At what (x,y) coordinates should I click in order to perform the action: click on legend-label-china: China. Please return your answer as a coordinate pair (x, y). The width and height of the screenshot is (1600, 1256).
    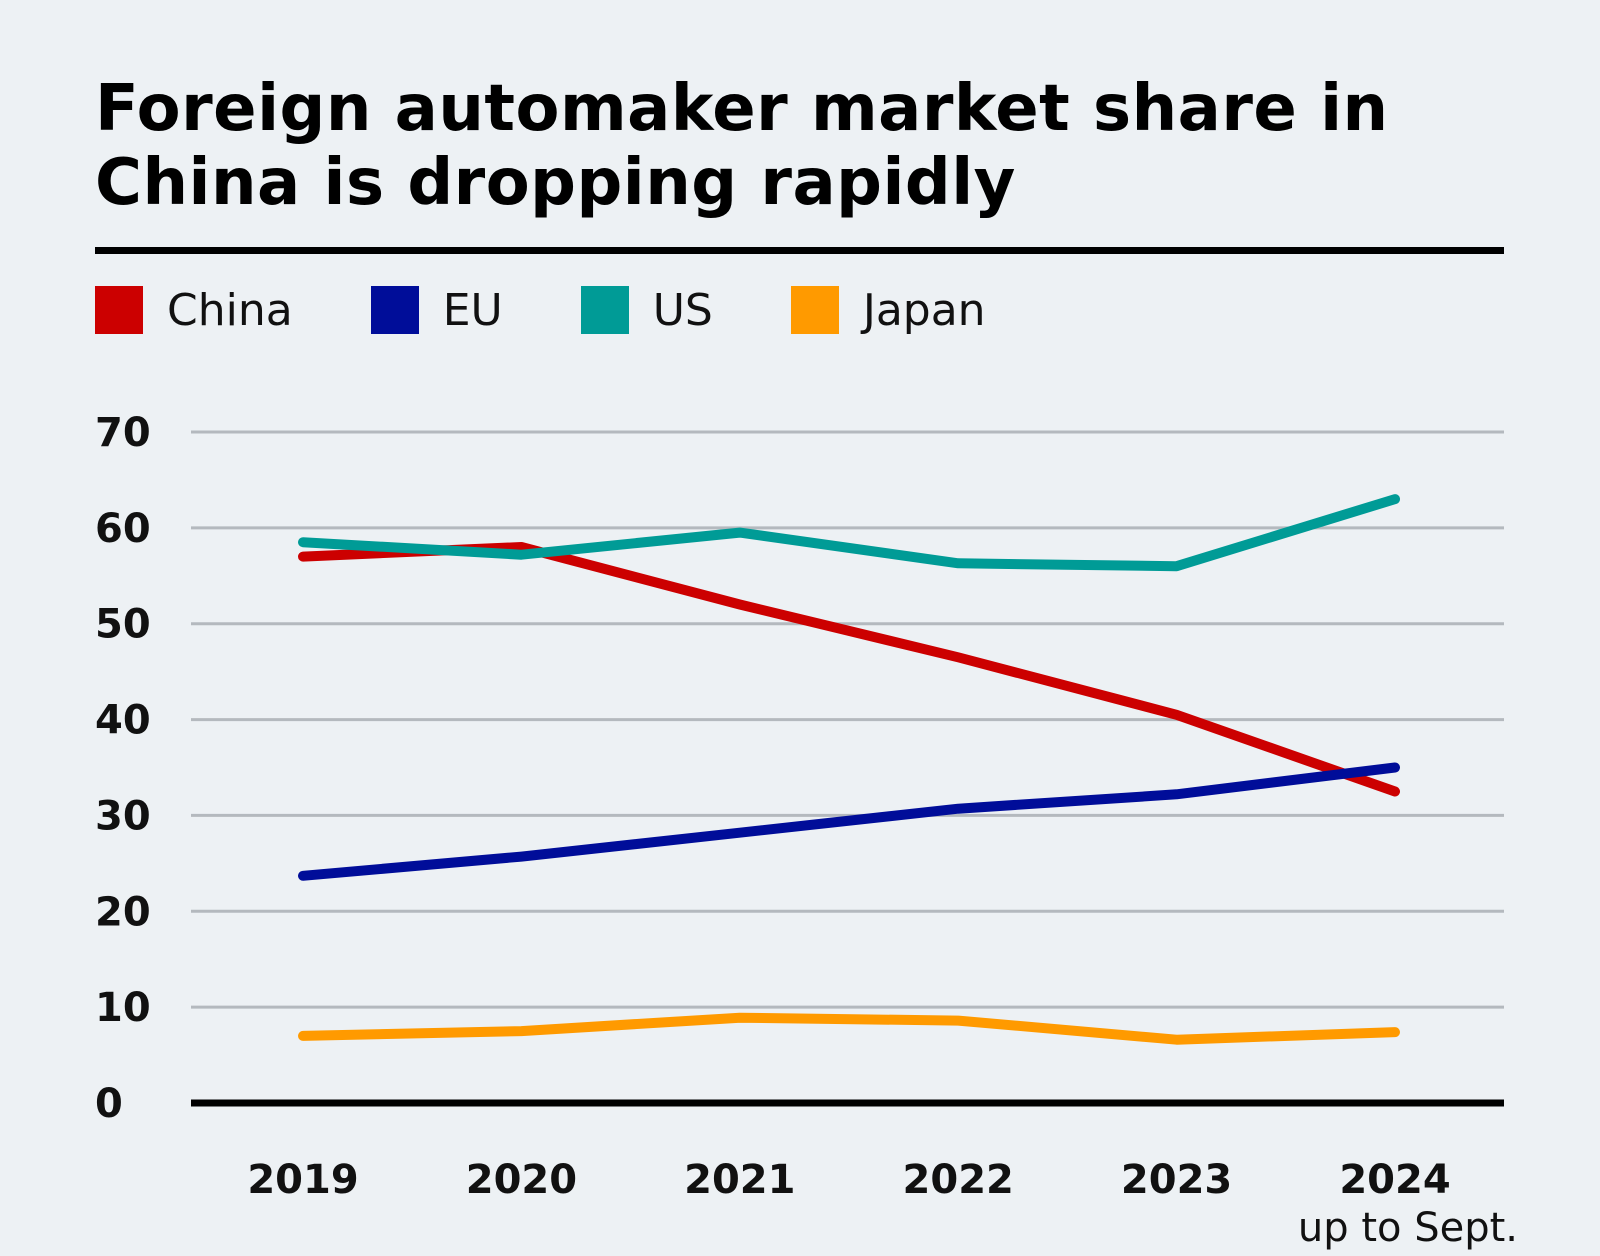
    Looking at the image, I should click on (230, 310).